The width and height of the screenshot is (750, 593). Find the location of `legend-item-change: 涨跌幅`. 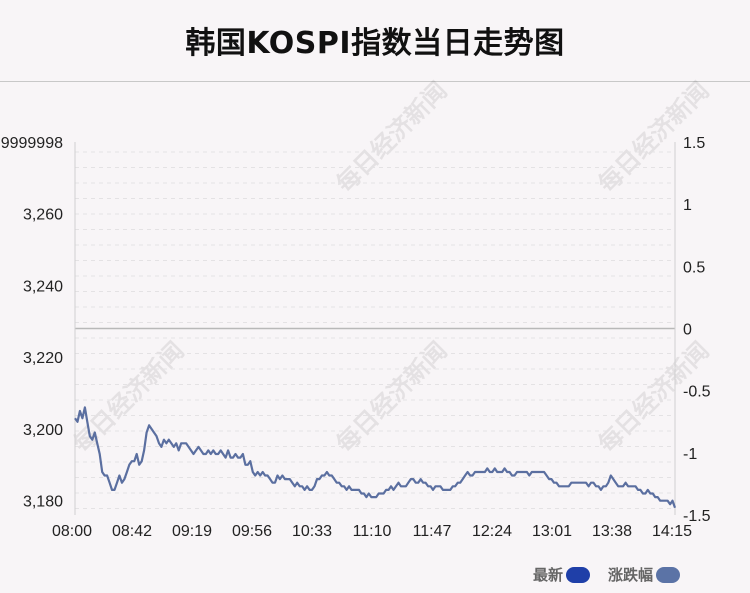

legend-item-change: 涨跌幅 is located at coordinates (644, 574).